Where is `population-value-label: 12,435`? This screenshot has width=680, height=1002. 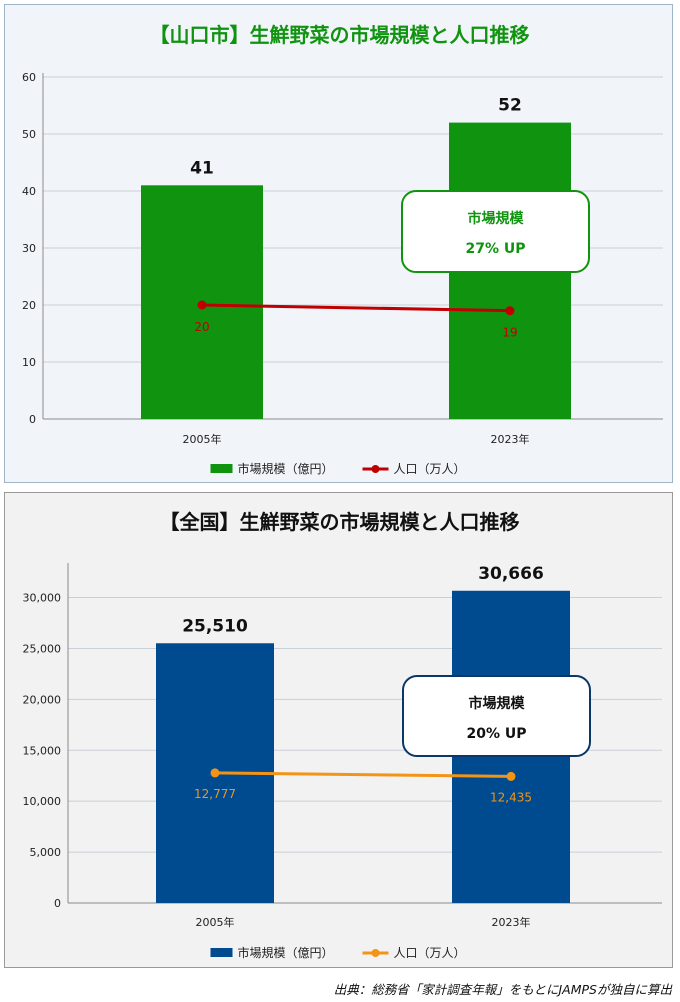 population-value-label: 12,435 is located at coordinates (511, 797).